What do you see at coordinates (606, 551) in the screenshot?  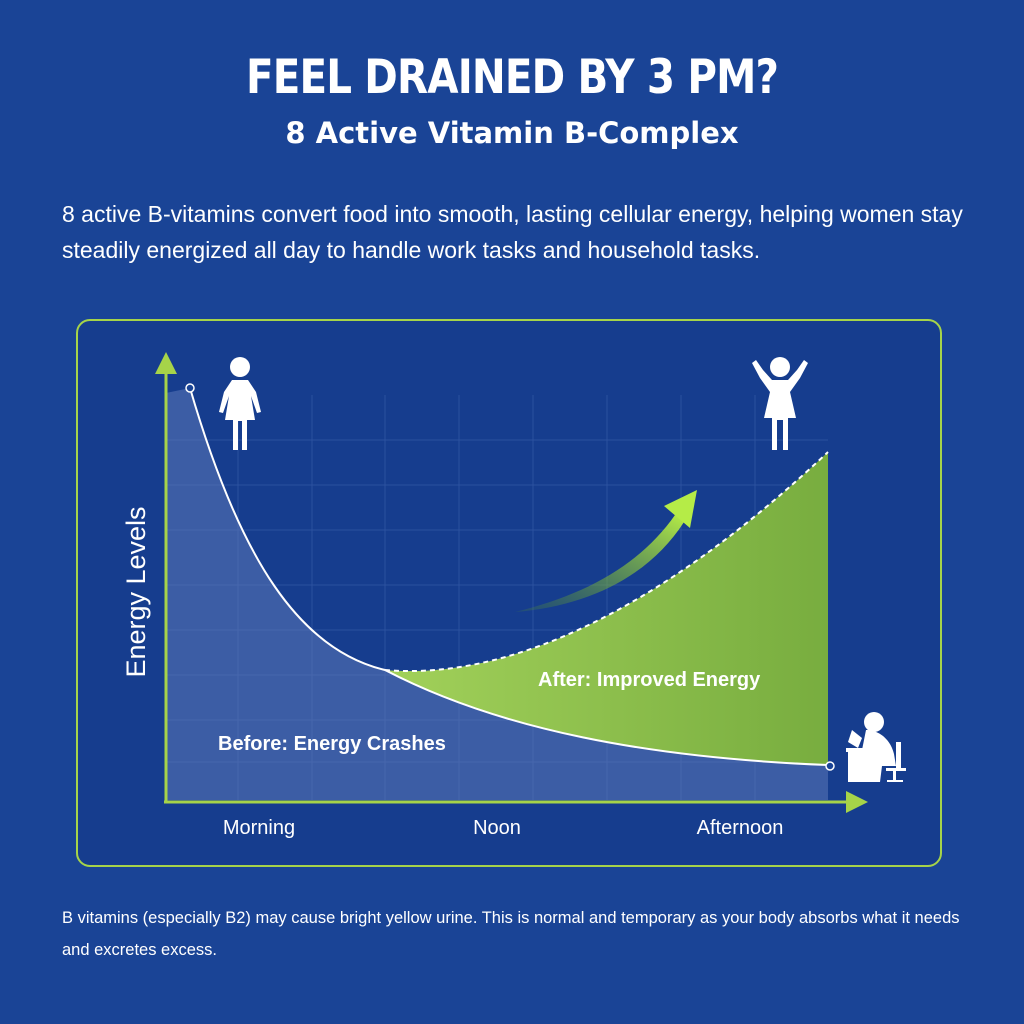 I see `rising-arrow-icon` at bounding box center [606, 551].